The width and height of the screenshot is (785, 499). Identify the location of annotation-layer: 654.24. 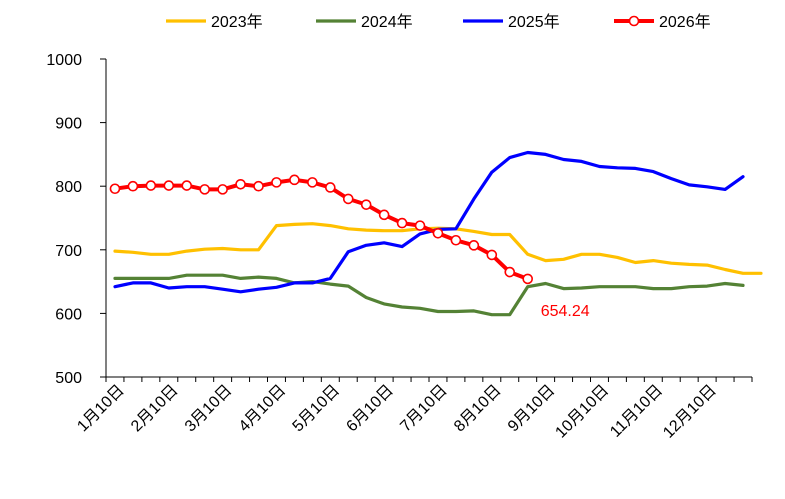
(565, 311).